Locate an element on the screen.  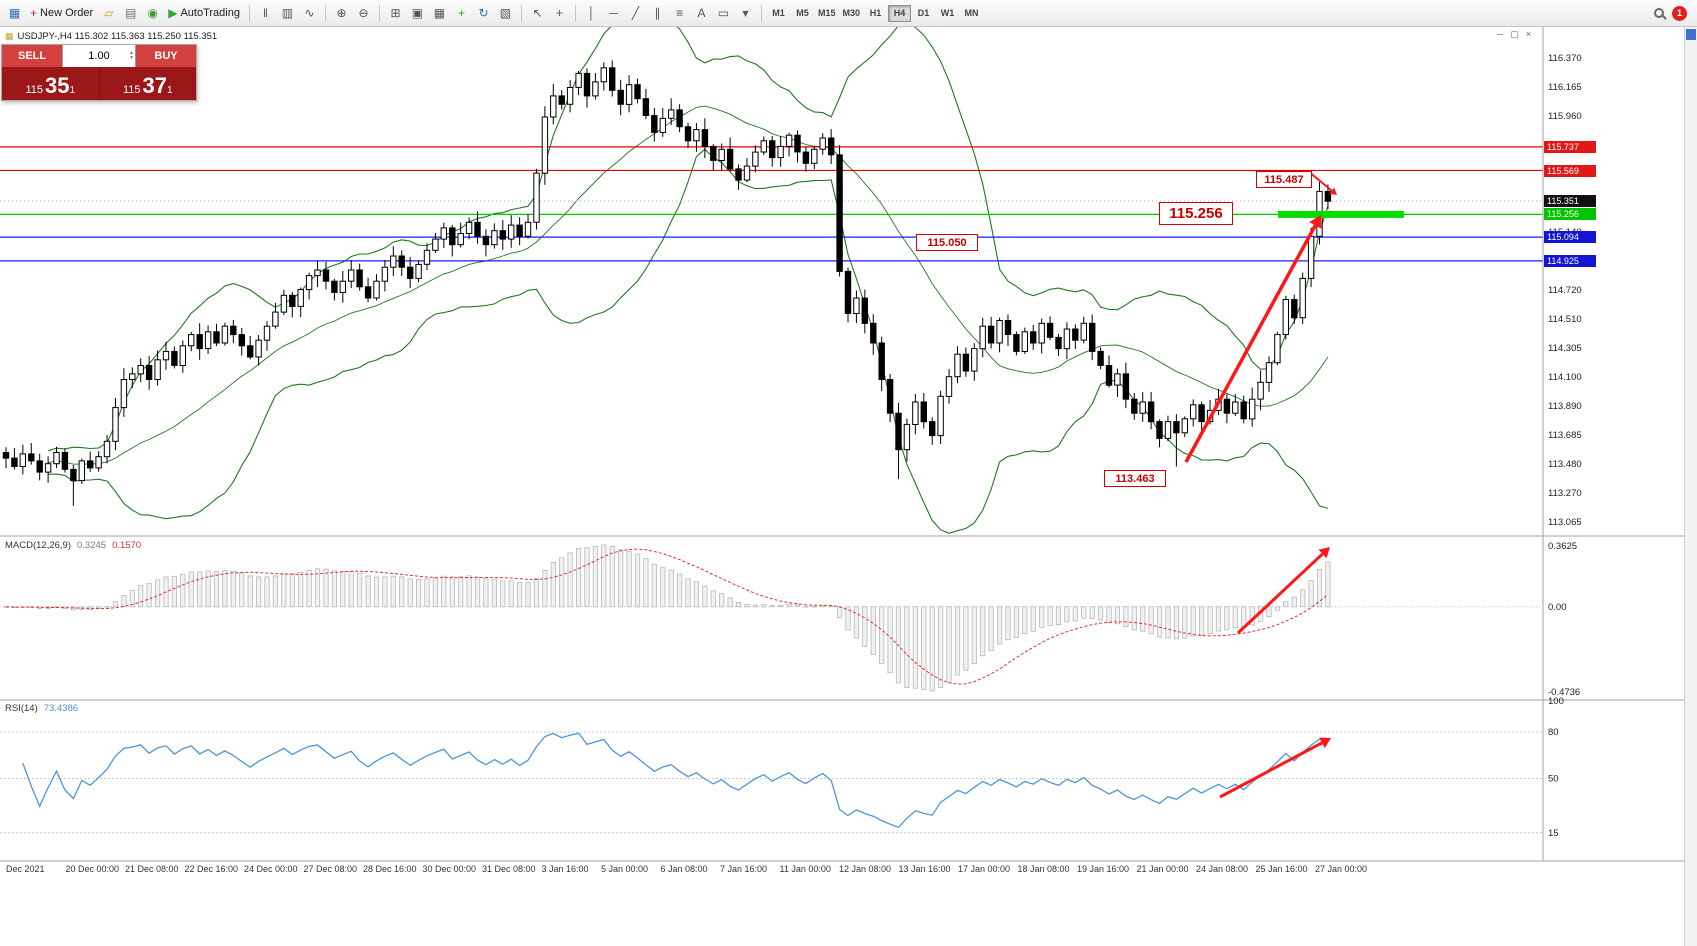
candle-chart-type-button: ▥ is located at coordinates (287, 13).